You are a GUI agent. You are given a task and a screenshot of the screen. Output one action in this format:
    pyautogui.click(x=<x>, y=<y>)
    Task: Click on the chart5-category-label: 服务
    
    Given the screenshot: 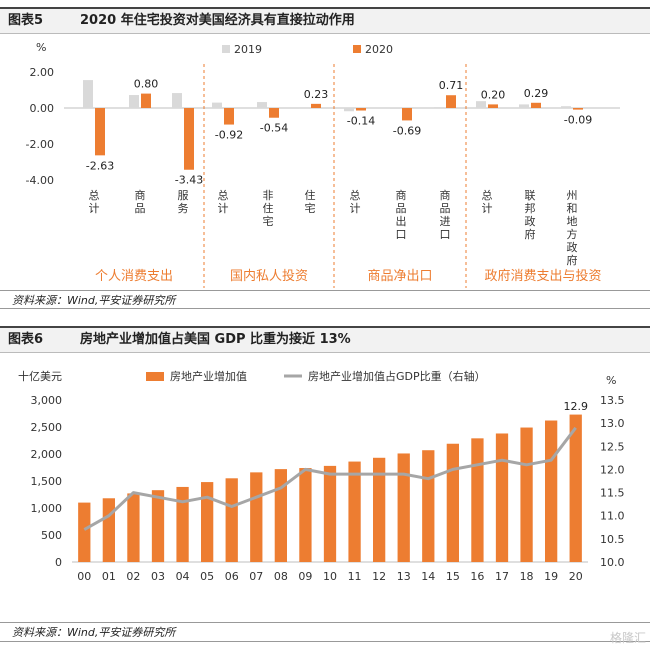 What is the action you would take?
    pyautogui.click(x=183, y=202)
    